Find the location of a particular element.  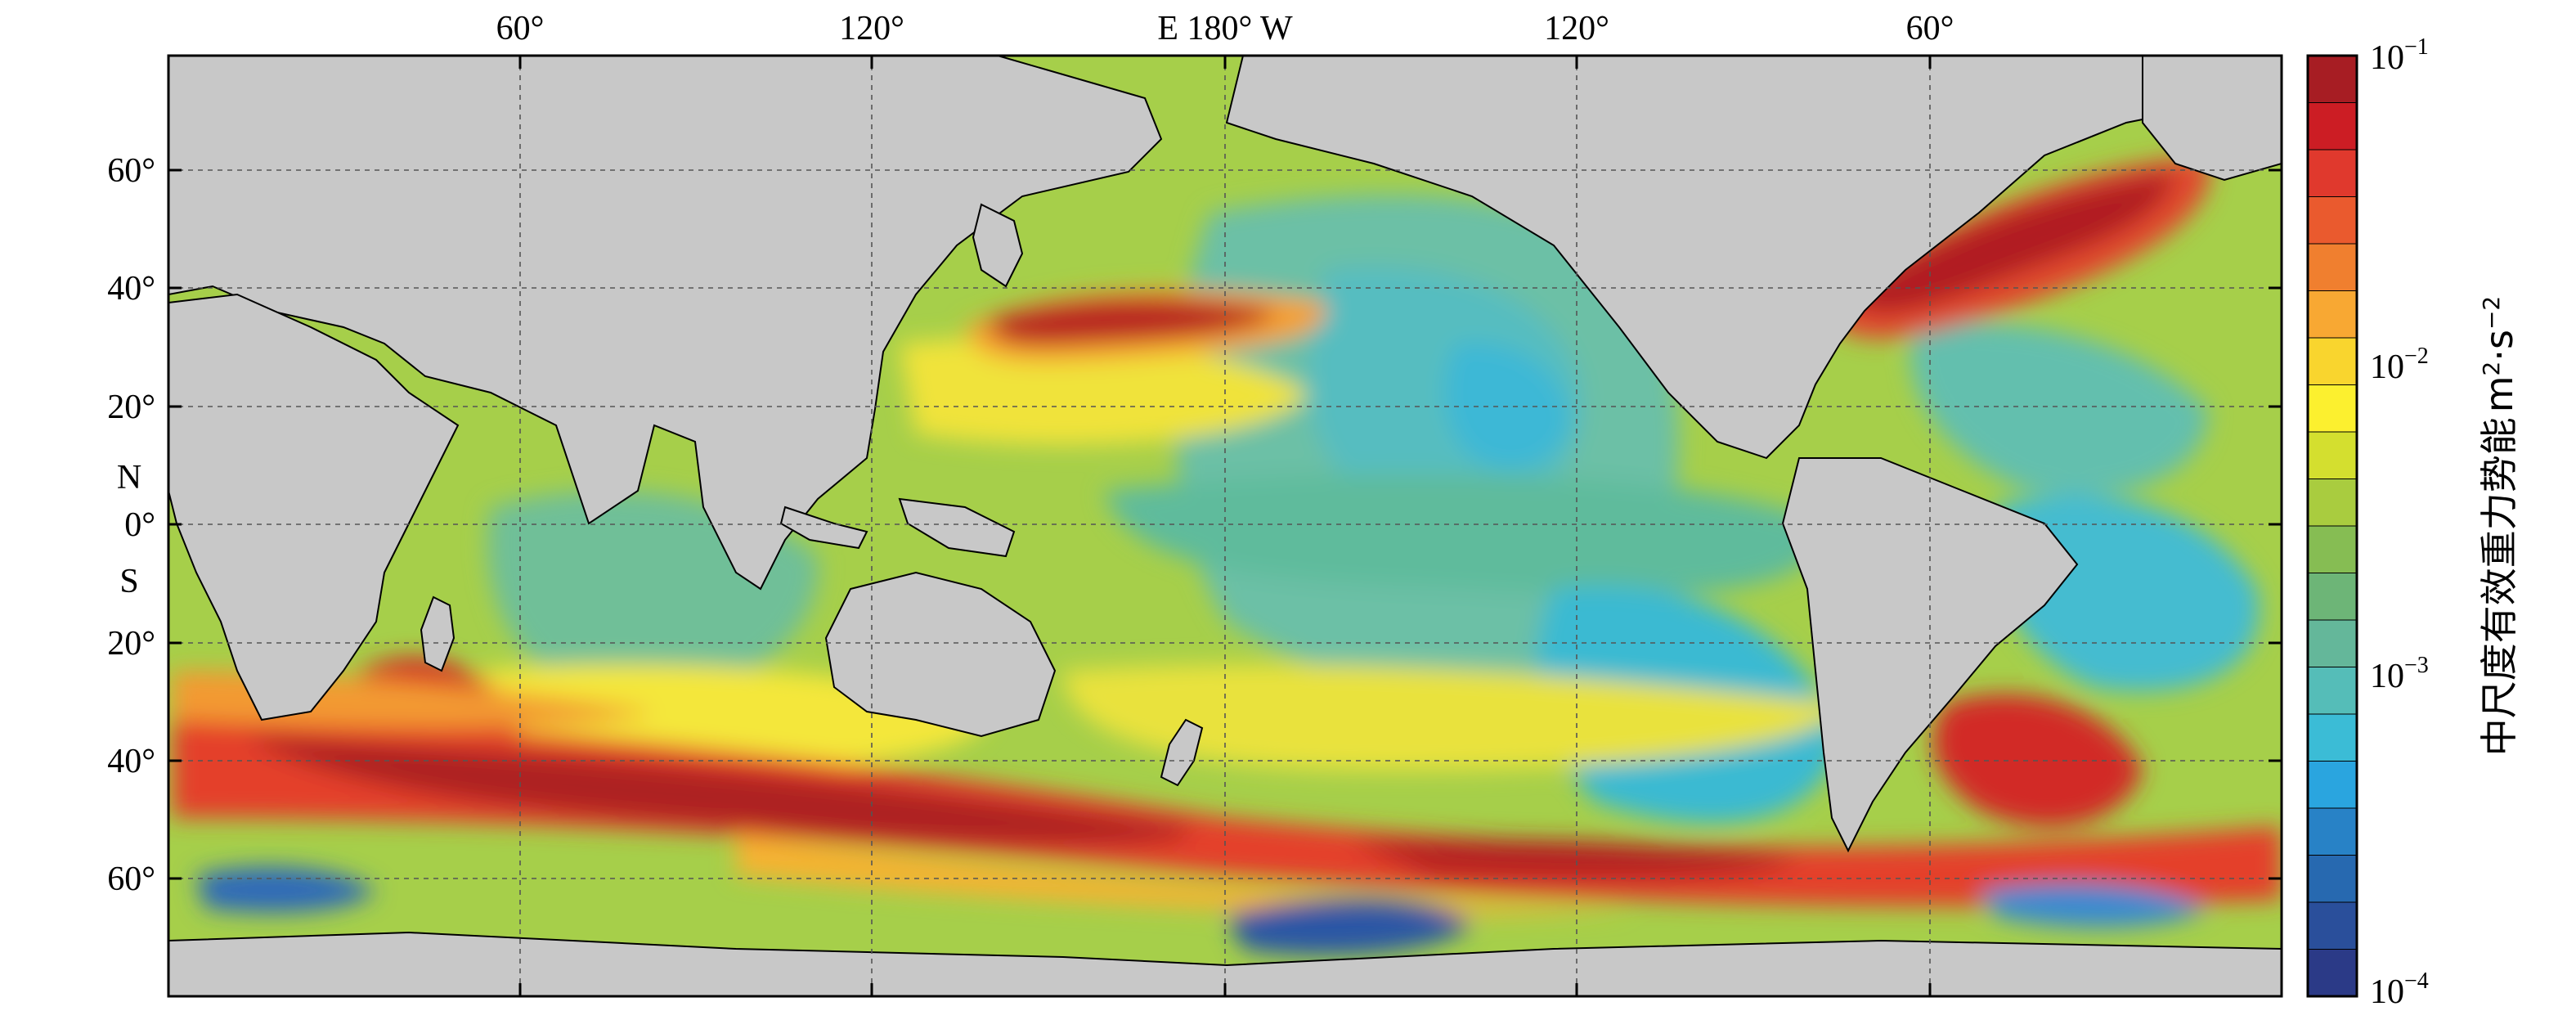

colorbar-tick-1e-2: 10⁻² is located at coordinates (2399, 365).